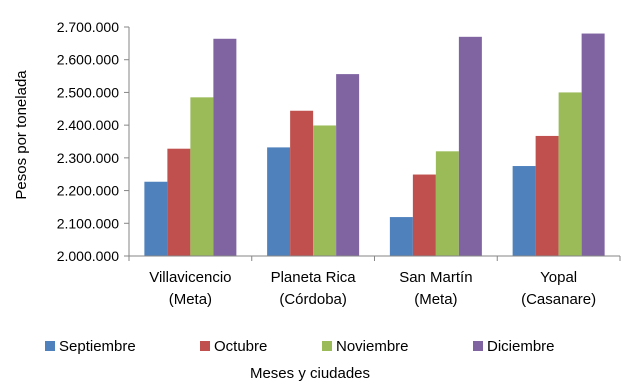  Describe the element at coordinates (88, 92) in the screenshot. I see `y-tick-label: 2.500.000` at that location.